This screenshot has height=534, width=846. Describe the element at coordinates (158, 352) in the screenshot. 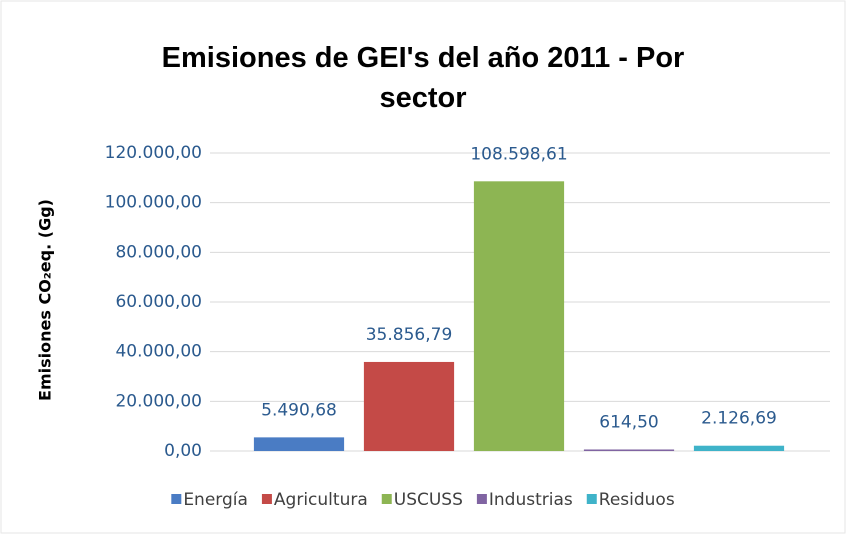

I see `y-tick-label: 40.000,00` at that location.